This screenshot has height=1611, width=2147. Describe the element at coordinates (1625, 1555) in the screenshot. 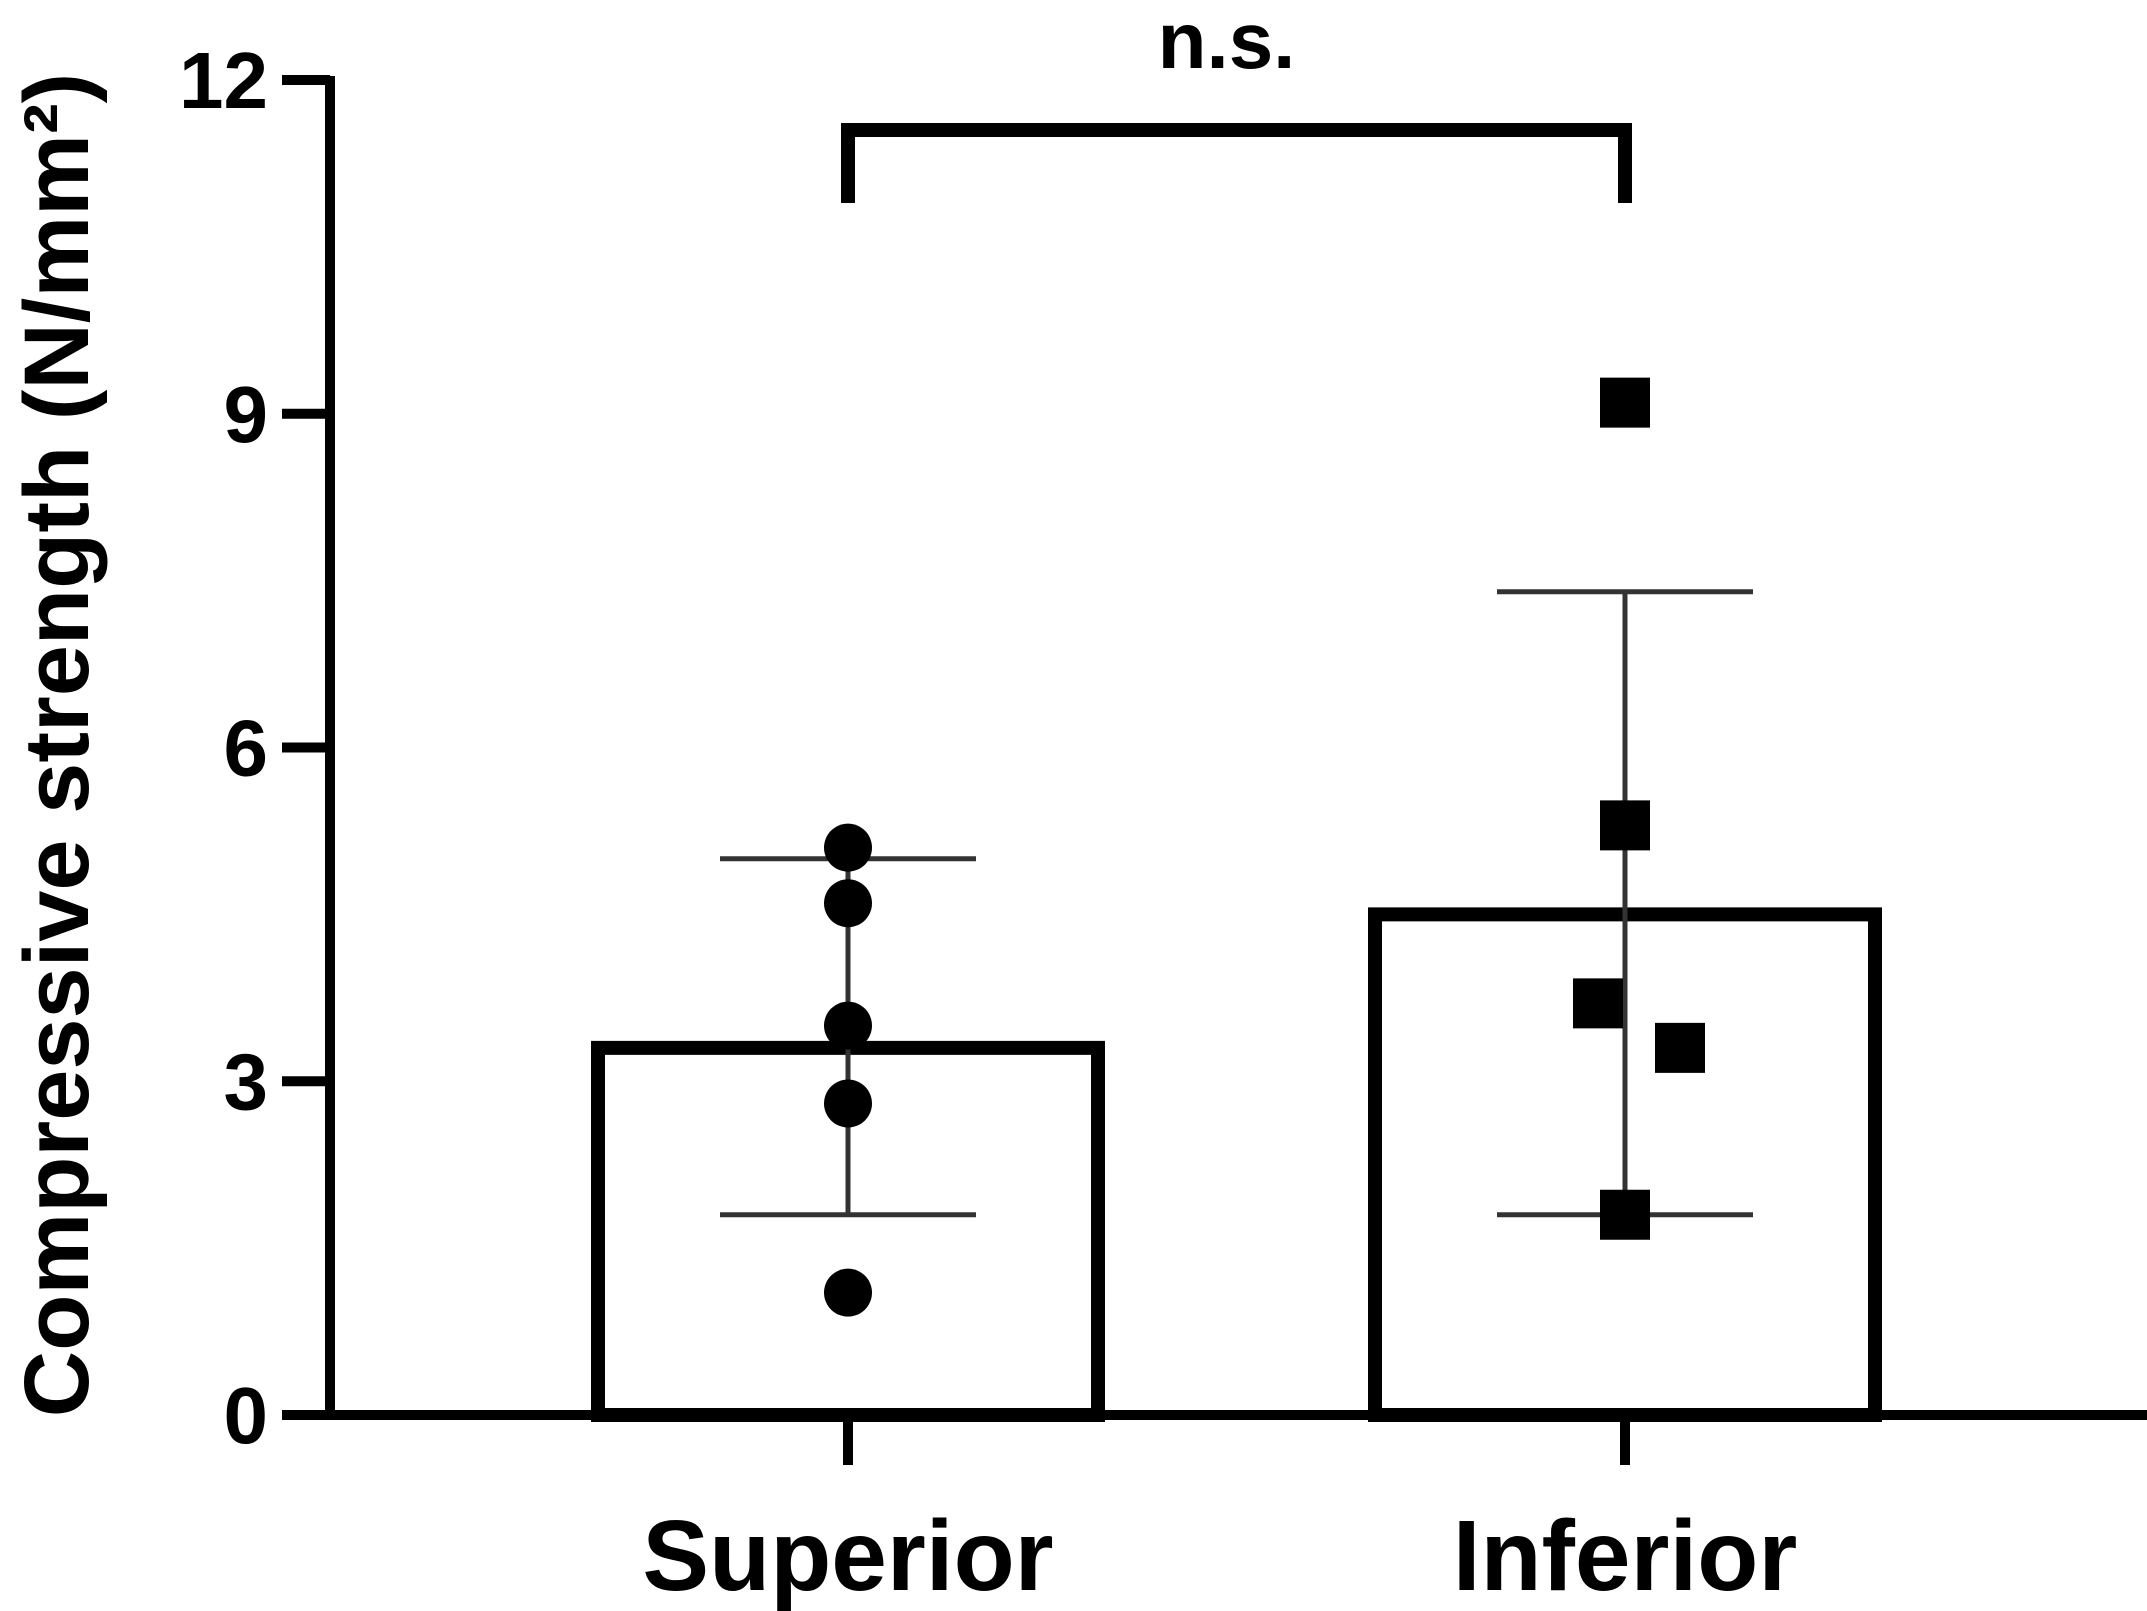

I see `x-tick-label-inferior: Inferior` at that location.